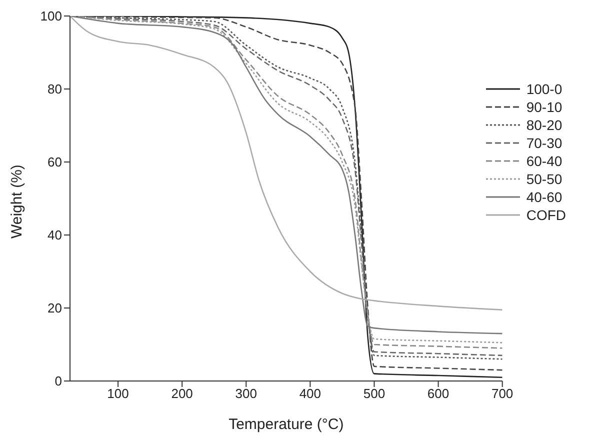  What do you see at coordinates (544, 125) in the screenshot?
I see `legend-label: 80-20` at bounding box center [544, 125].